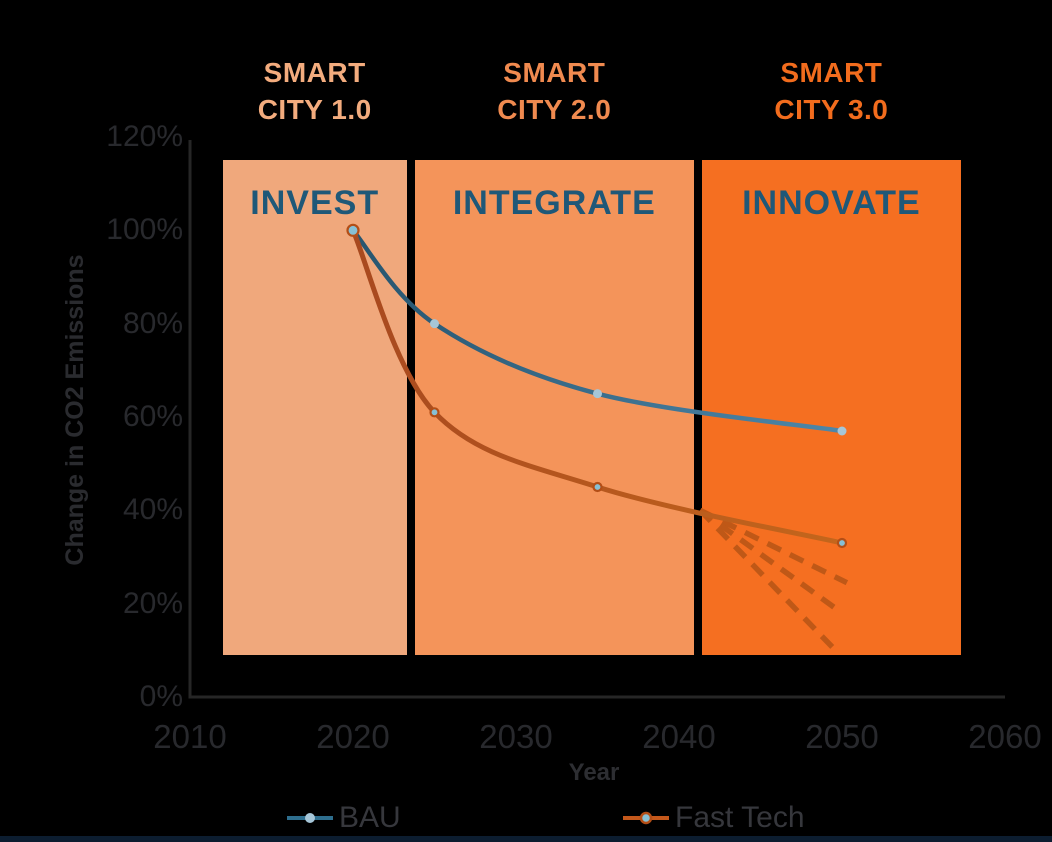  What do you see at coordinates (679, 736) in the screenshot?
I see `x-tick-label-2040: 2040` at bounding box center [679, 736].